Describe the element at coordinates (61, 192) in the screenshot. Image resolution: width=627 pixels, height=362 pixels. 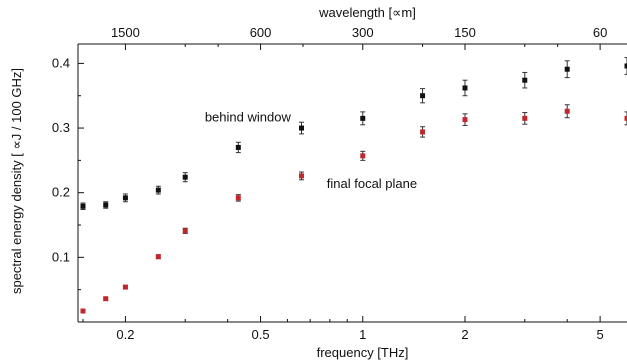
I see `y-tick-label: 0.2` at that location.